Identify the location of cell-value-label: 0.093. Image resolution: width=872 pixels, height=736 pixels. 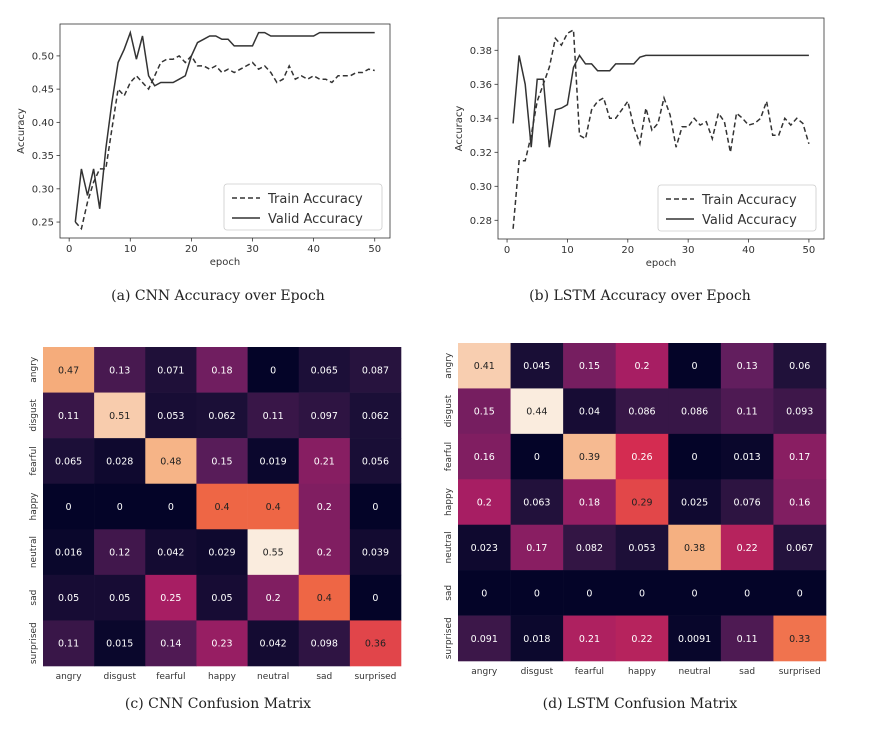
(799, 412).